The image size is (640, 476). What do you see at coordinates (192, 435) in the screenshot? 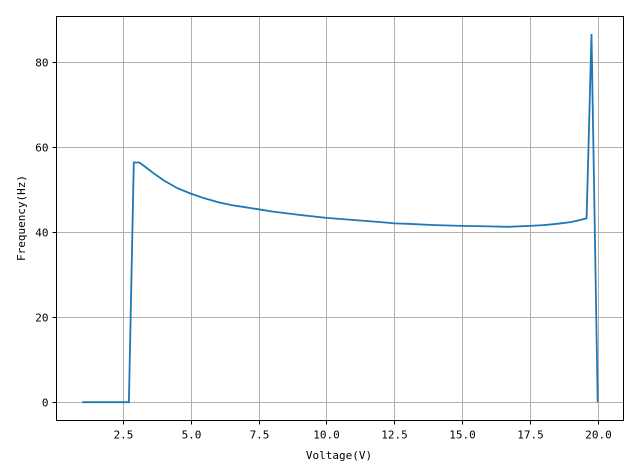
I see `x-tick-label: 5.0` at bounding box center [192, 435].